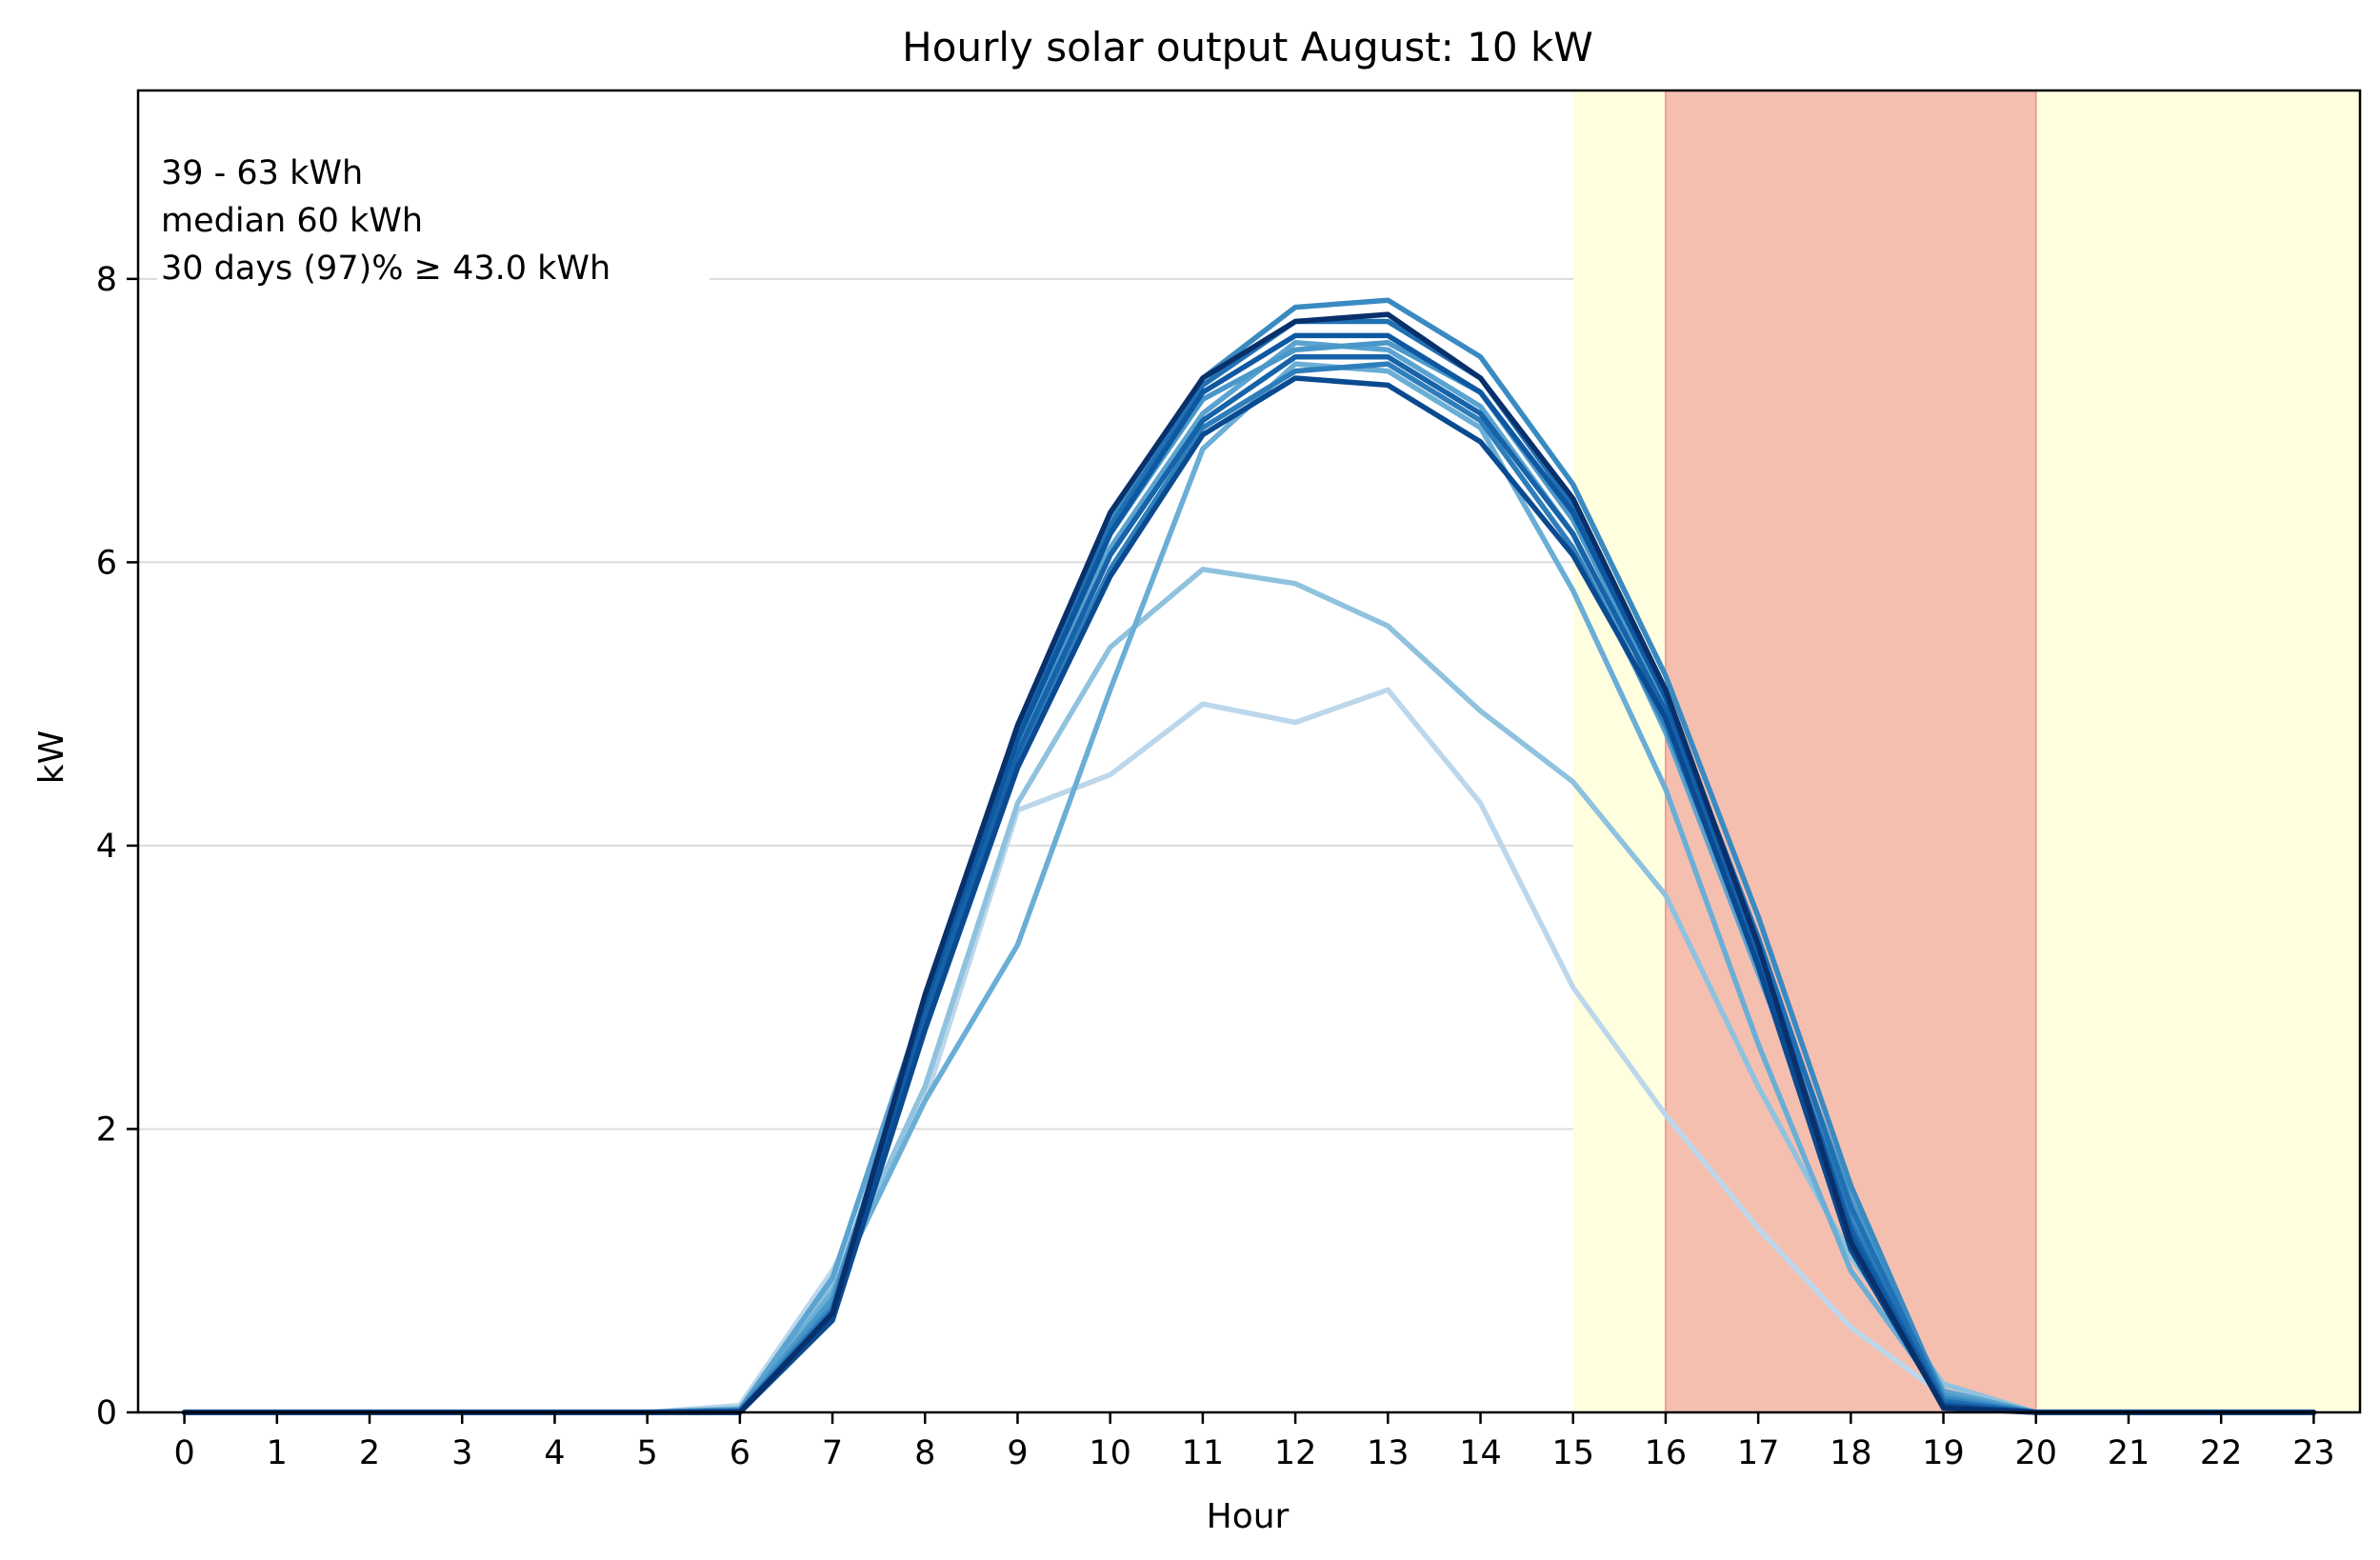 Image resolution: width=2380 pixels, height=1560 pixels. Describe the element at coordinates (1758, 1453) in the screenshot. I see `x-tick-label-17: 17` at that location.